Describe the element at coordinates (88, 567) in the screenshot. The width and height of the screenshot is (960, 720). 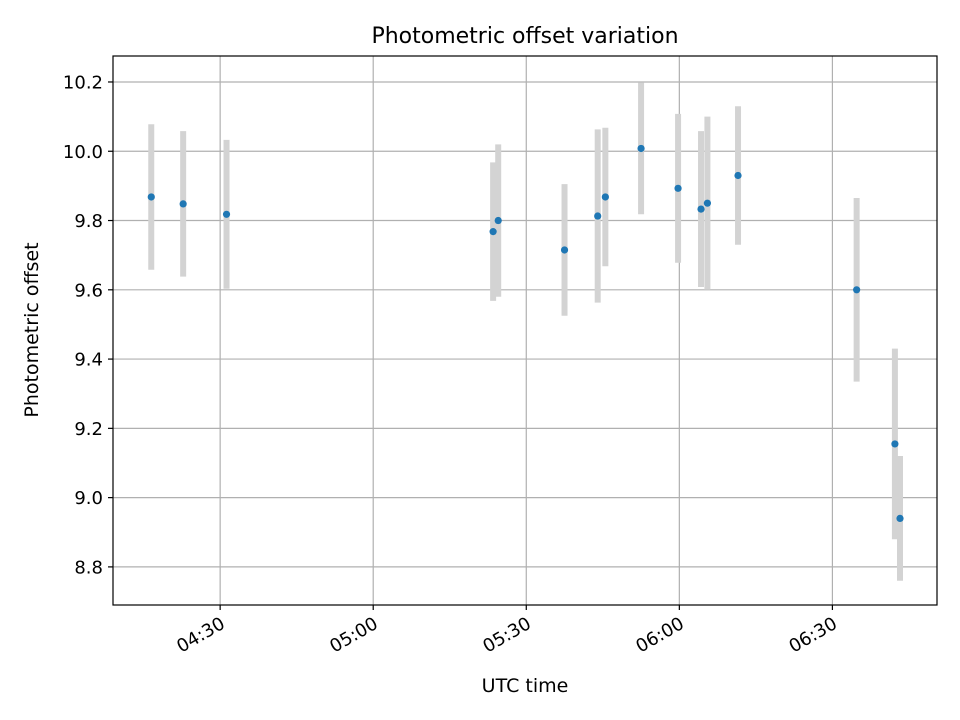
I see `y-tick-label: 8.8` at that location.